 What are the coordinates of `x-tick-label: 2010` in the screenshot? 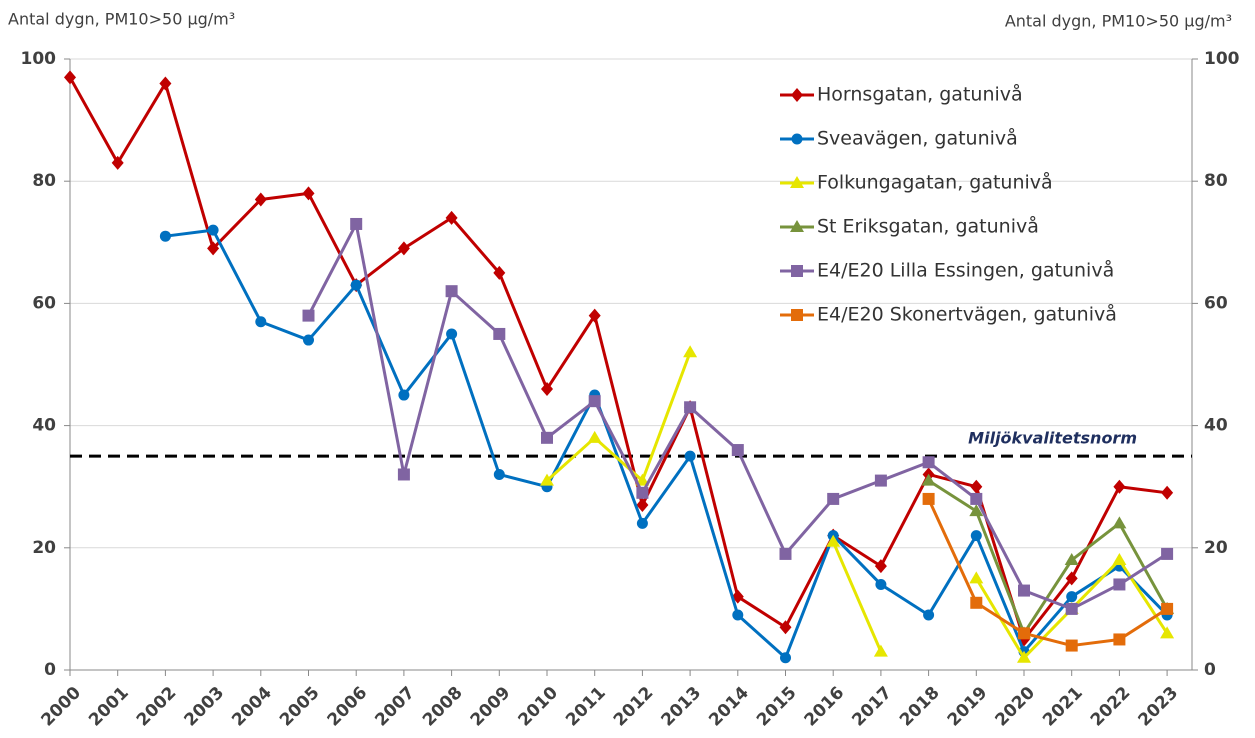 It's located at (538, 707).